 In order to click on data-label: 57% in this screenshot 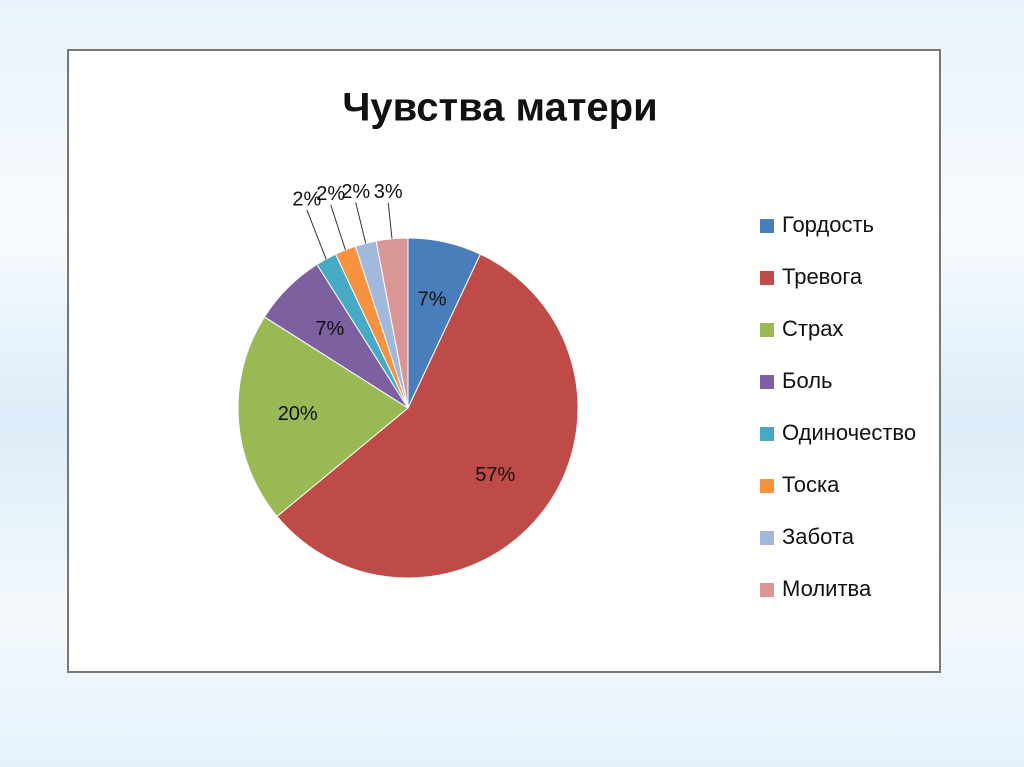, I will do `click(495, 475)`.